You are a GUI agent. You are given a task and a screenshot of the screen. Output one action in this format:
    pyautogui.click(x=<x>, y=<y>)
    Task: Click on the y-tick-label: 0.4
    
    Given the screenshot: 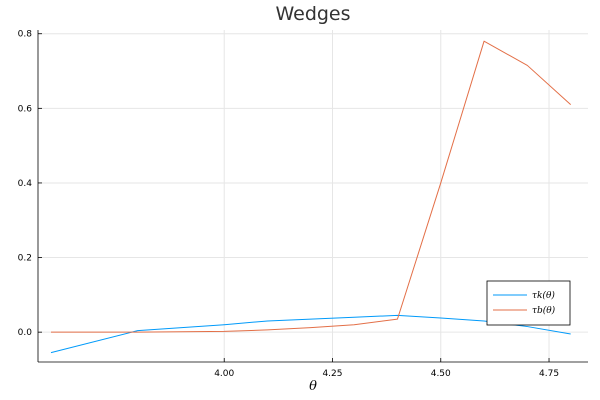 What is the action you would take?
    pyautogui.click(x=25, y=184)
    